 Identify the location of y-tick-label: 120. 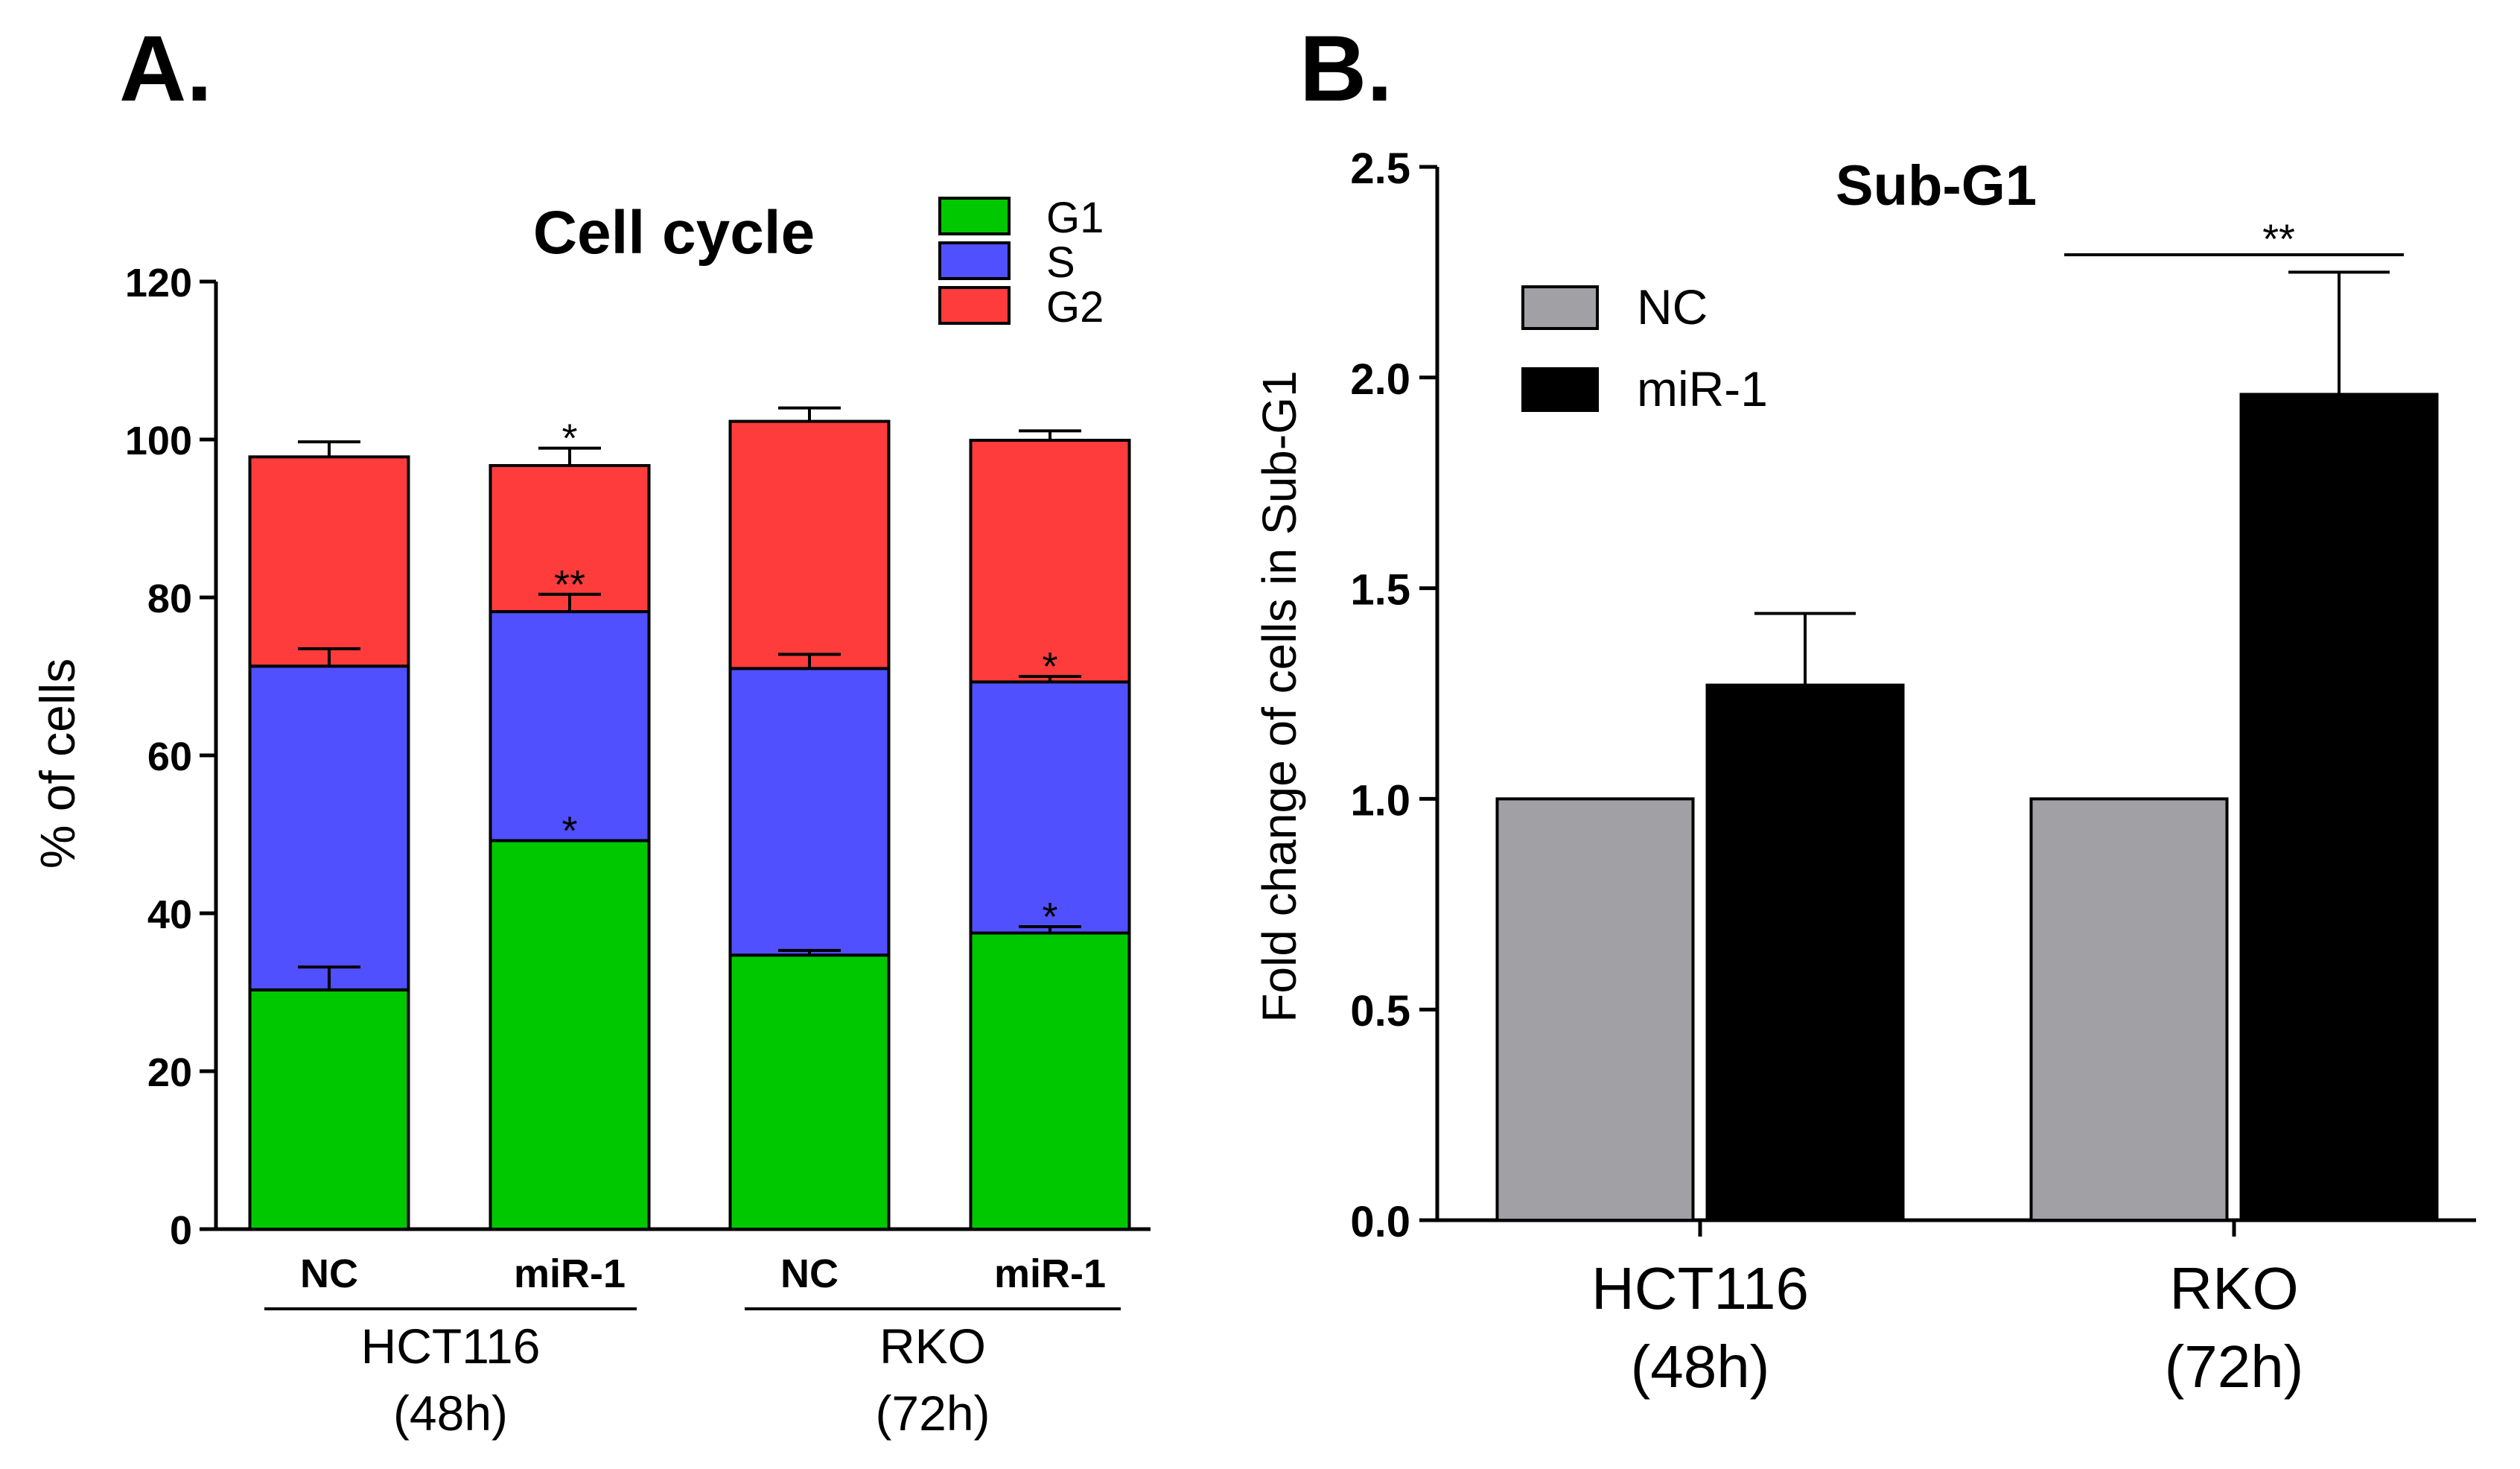
(158, 283).